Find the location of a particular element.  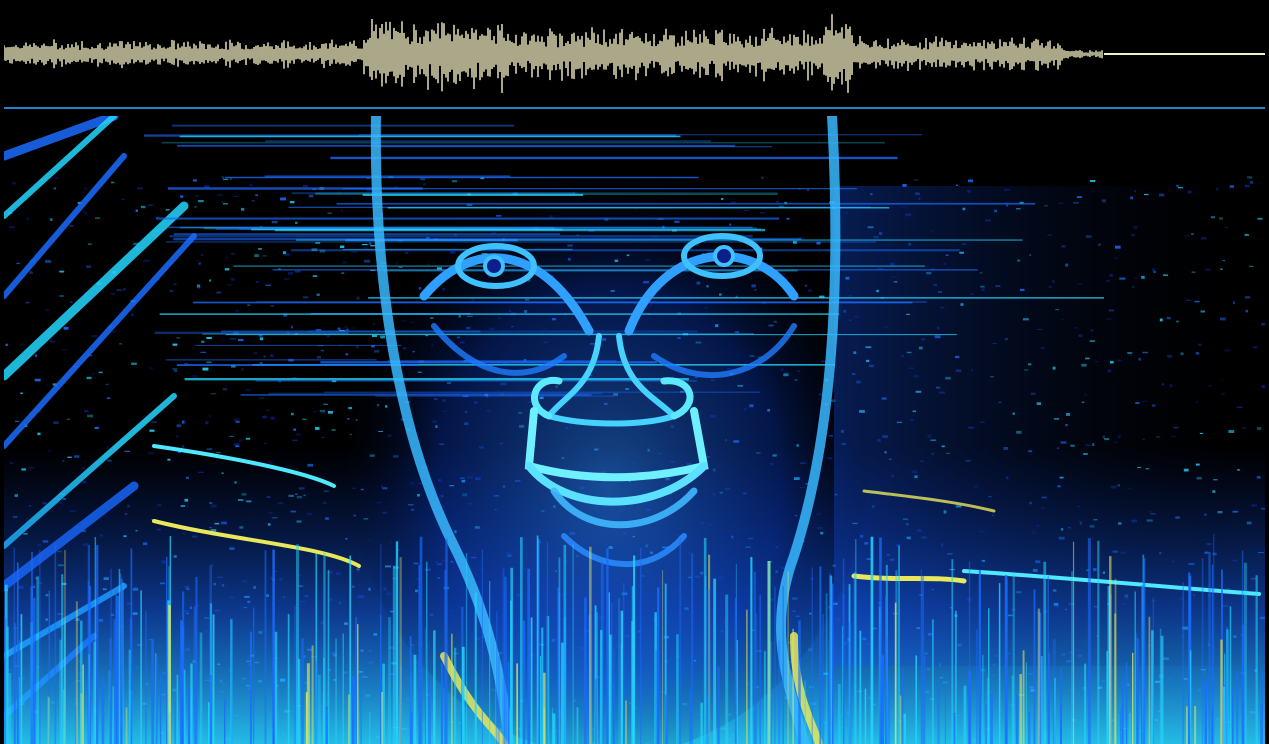

face-left-edge is located at coordinates (442, 430).